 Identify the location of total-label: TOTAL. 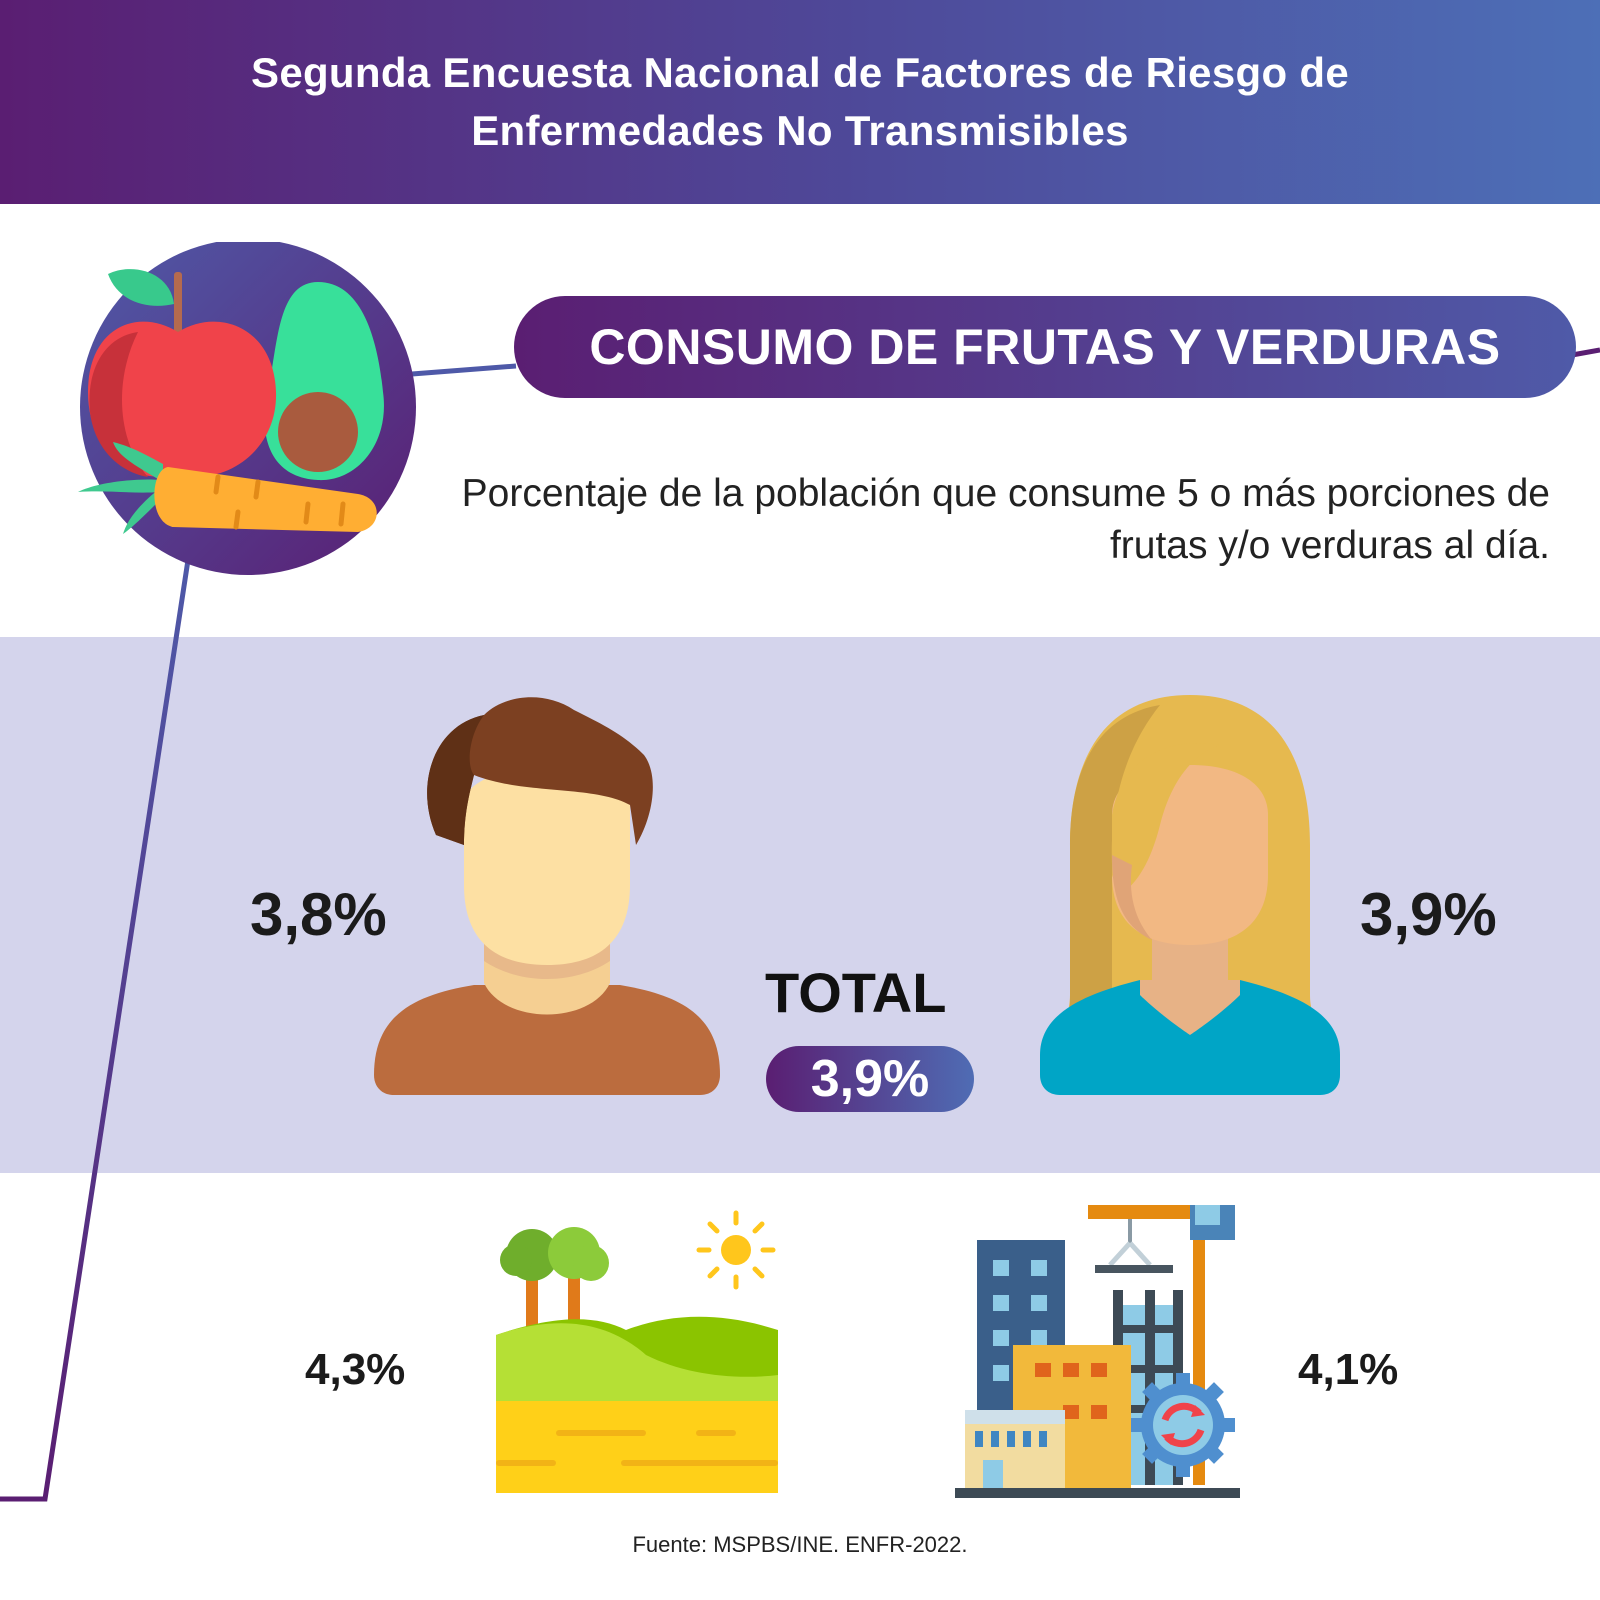
(856, 992).